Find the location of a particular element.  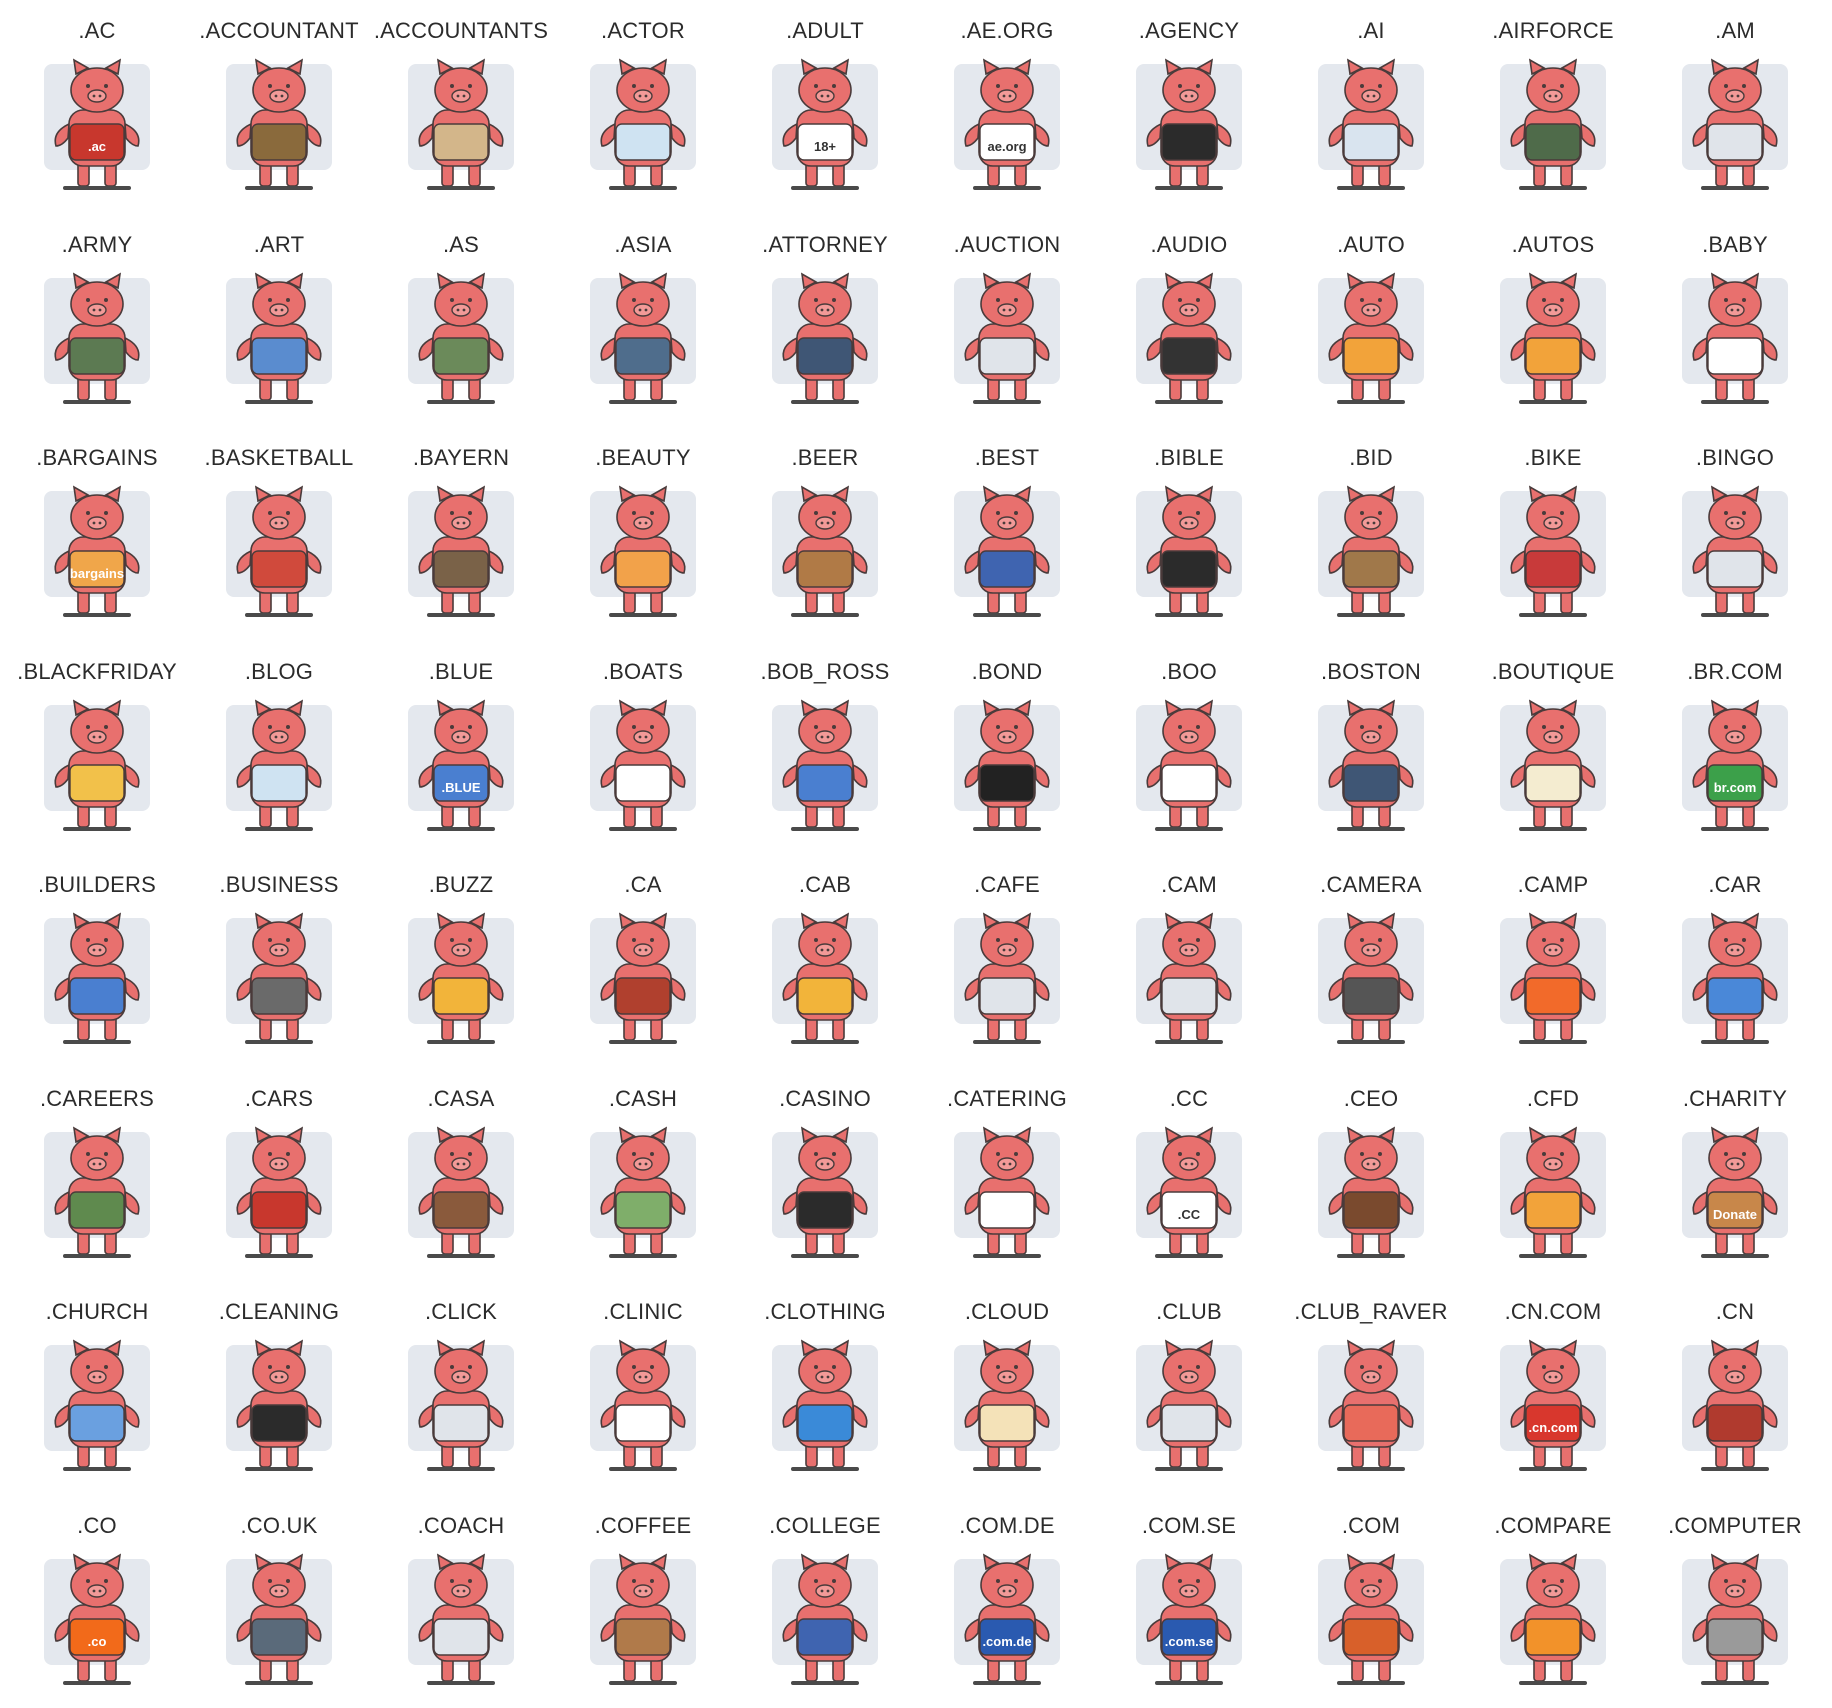

domain-tile-baby: .BABY is located at coordinates (1735, 321).